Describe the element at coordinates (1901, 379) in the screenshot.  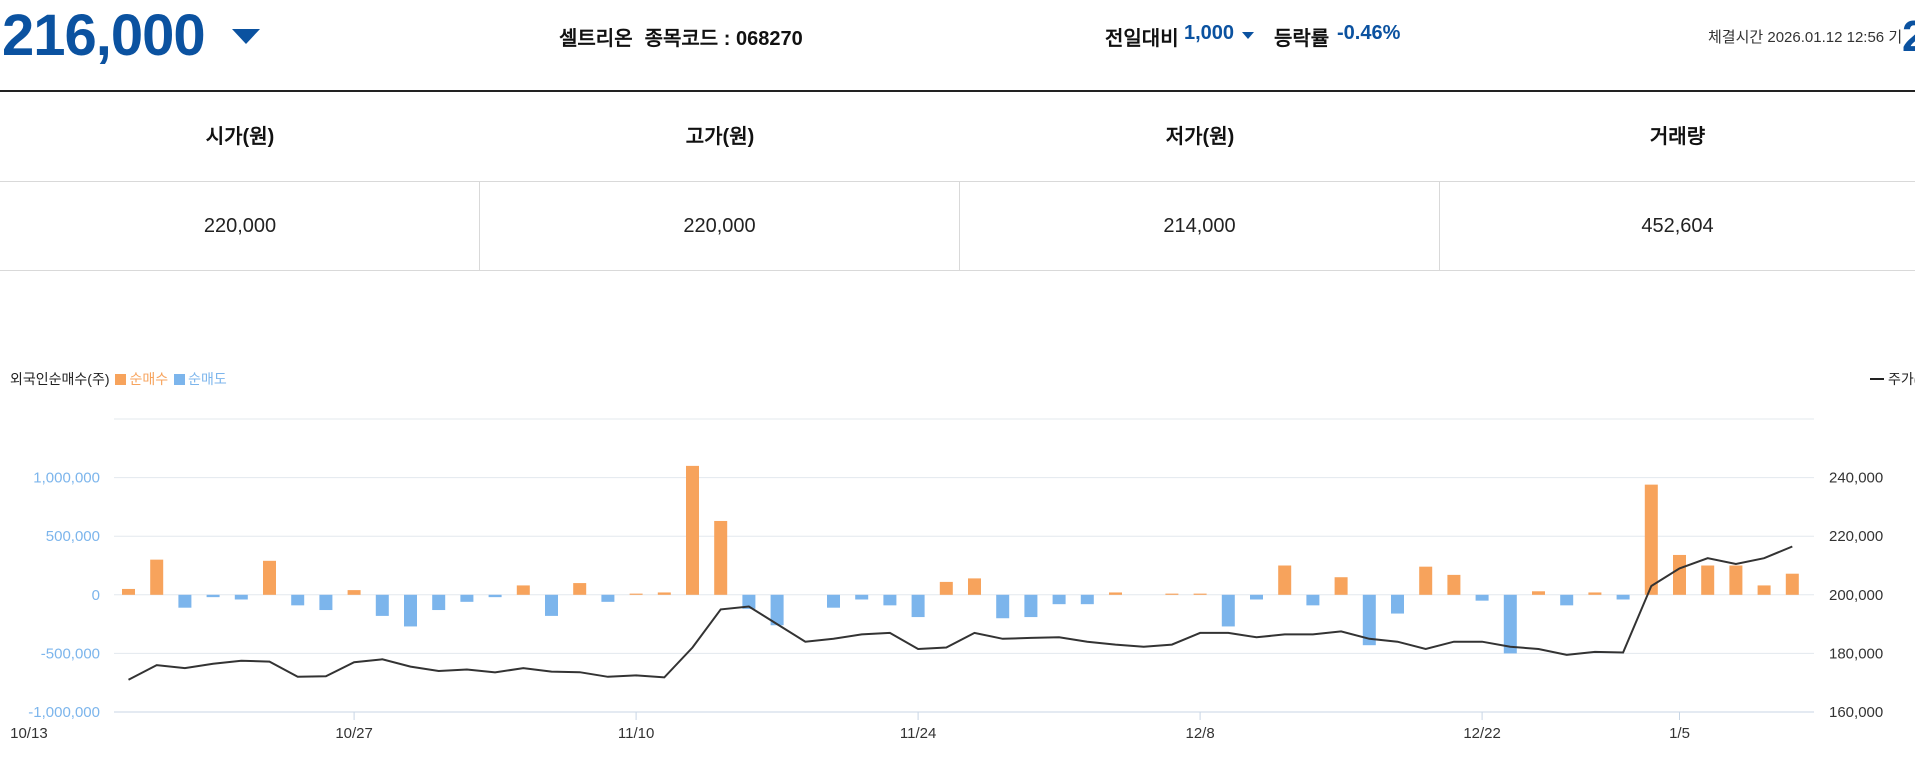
I see `legend-line-label: 주가(원` at that location.